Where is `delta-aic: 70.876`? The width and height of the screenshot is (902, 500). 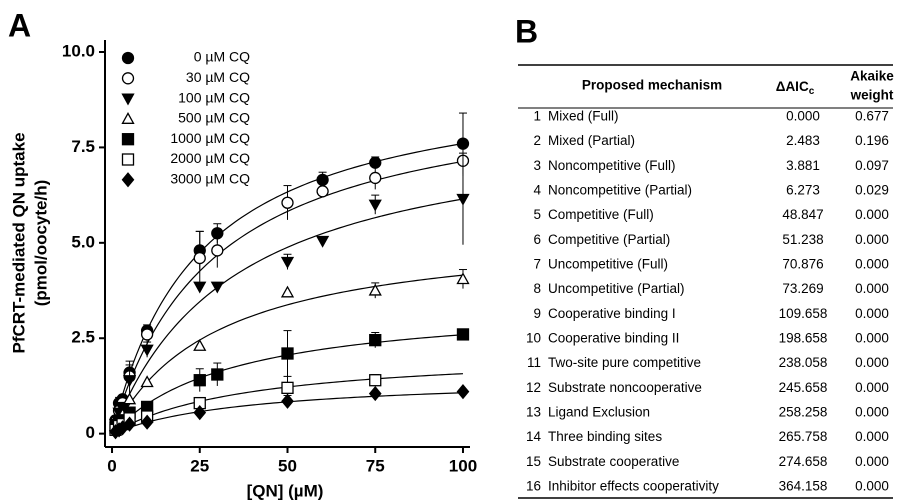
delta-aic: 70.876 is located at coordinates (802, 264).